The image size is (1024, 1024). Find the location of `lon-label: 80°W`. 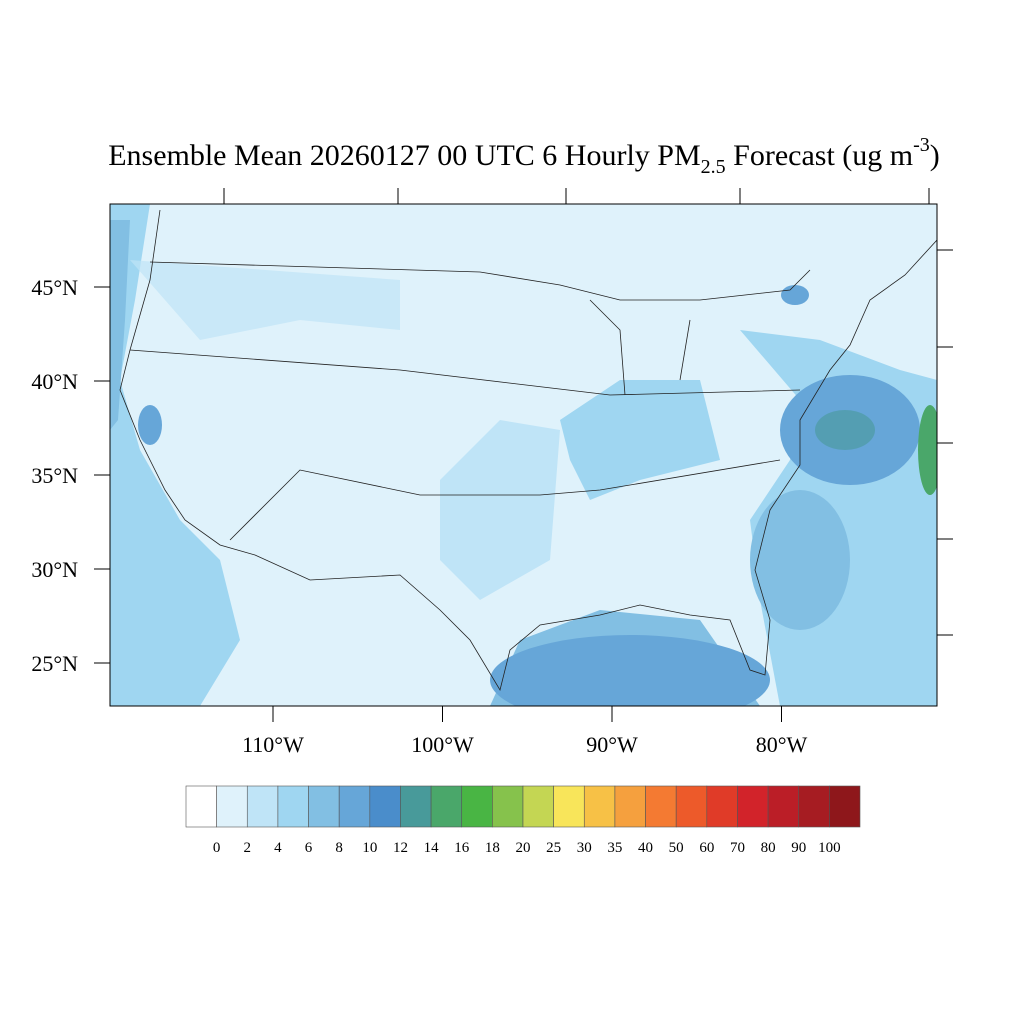

lon-label: 80°W is located at coordinates (782, 744).